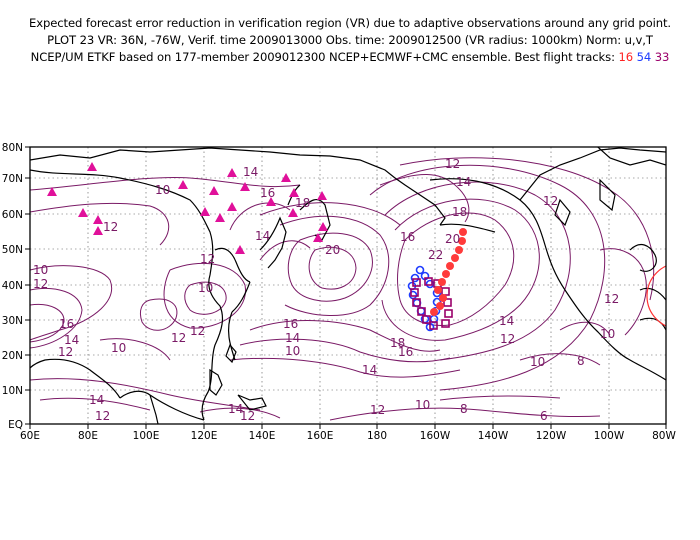  I want to click on verification-region-icon, so click(656, 296).